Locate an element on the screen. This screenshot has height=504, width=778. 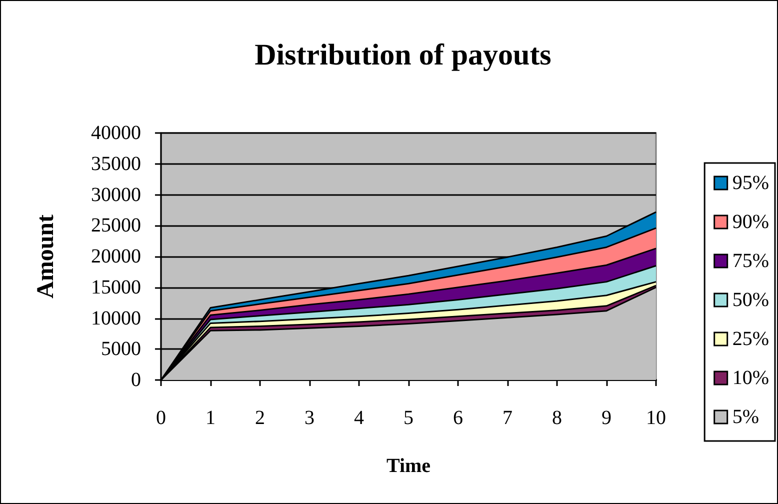
x-tick-label: 2 is located at coordinates (260, 418).